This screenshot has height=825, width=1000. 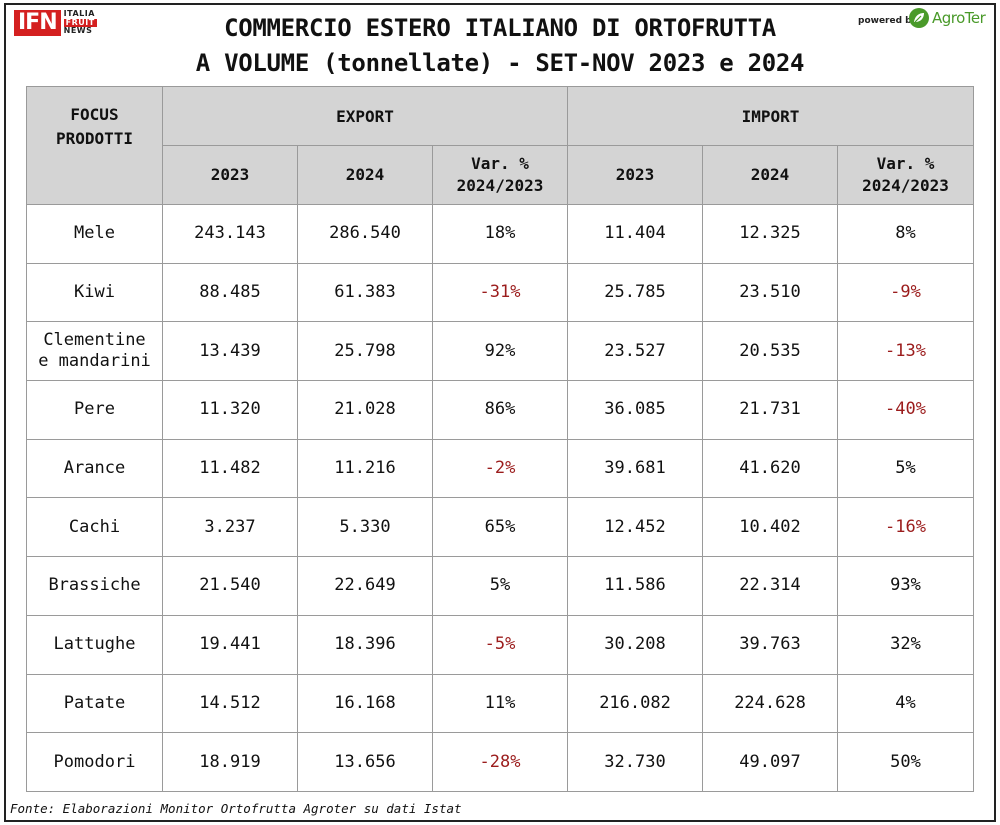 I want to click on value-cell-imp-2023: 25.785, so click(x=635, y=292).